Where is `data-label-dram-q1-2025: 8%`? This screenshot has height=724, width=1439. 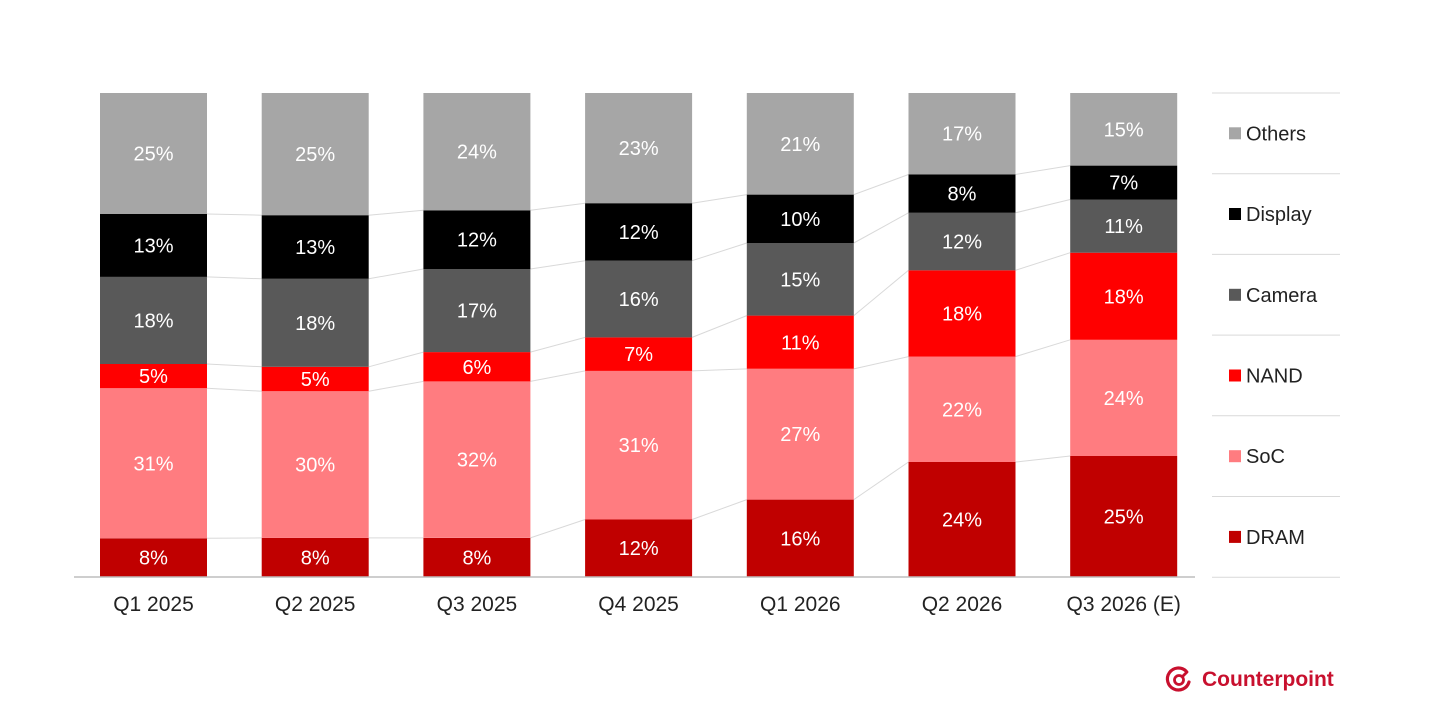
data-label-dram-q1-2025: 8% is located at coordinates (153, 559).